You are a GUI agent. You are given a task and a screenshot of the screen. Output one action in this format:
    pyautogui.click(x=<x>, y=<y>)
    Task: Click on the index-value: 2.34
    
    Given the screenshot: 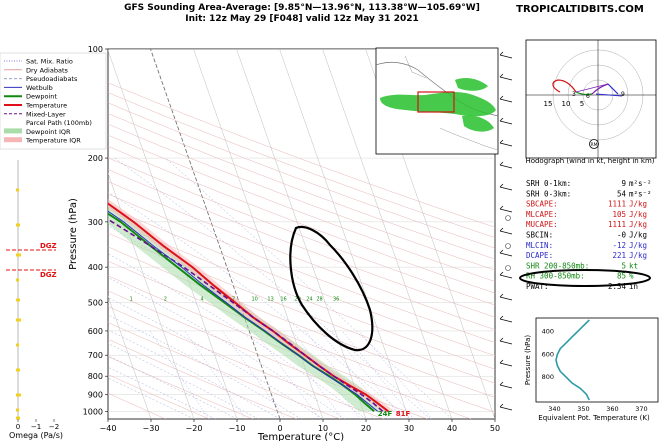 What is the action you would take?
    pyautogui.click(x=617, y=286)
    